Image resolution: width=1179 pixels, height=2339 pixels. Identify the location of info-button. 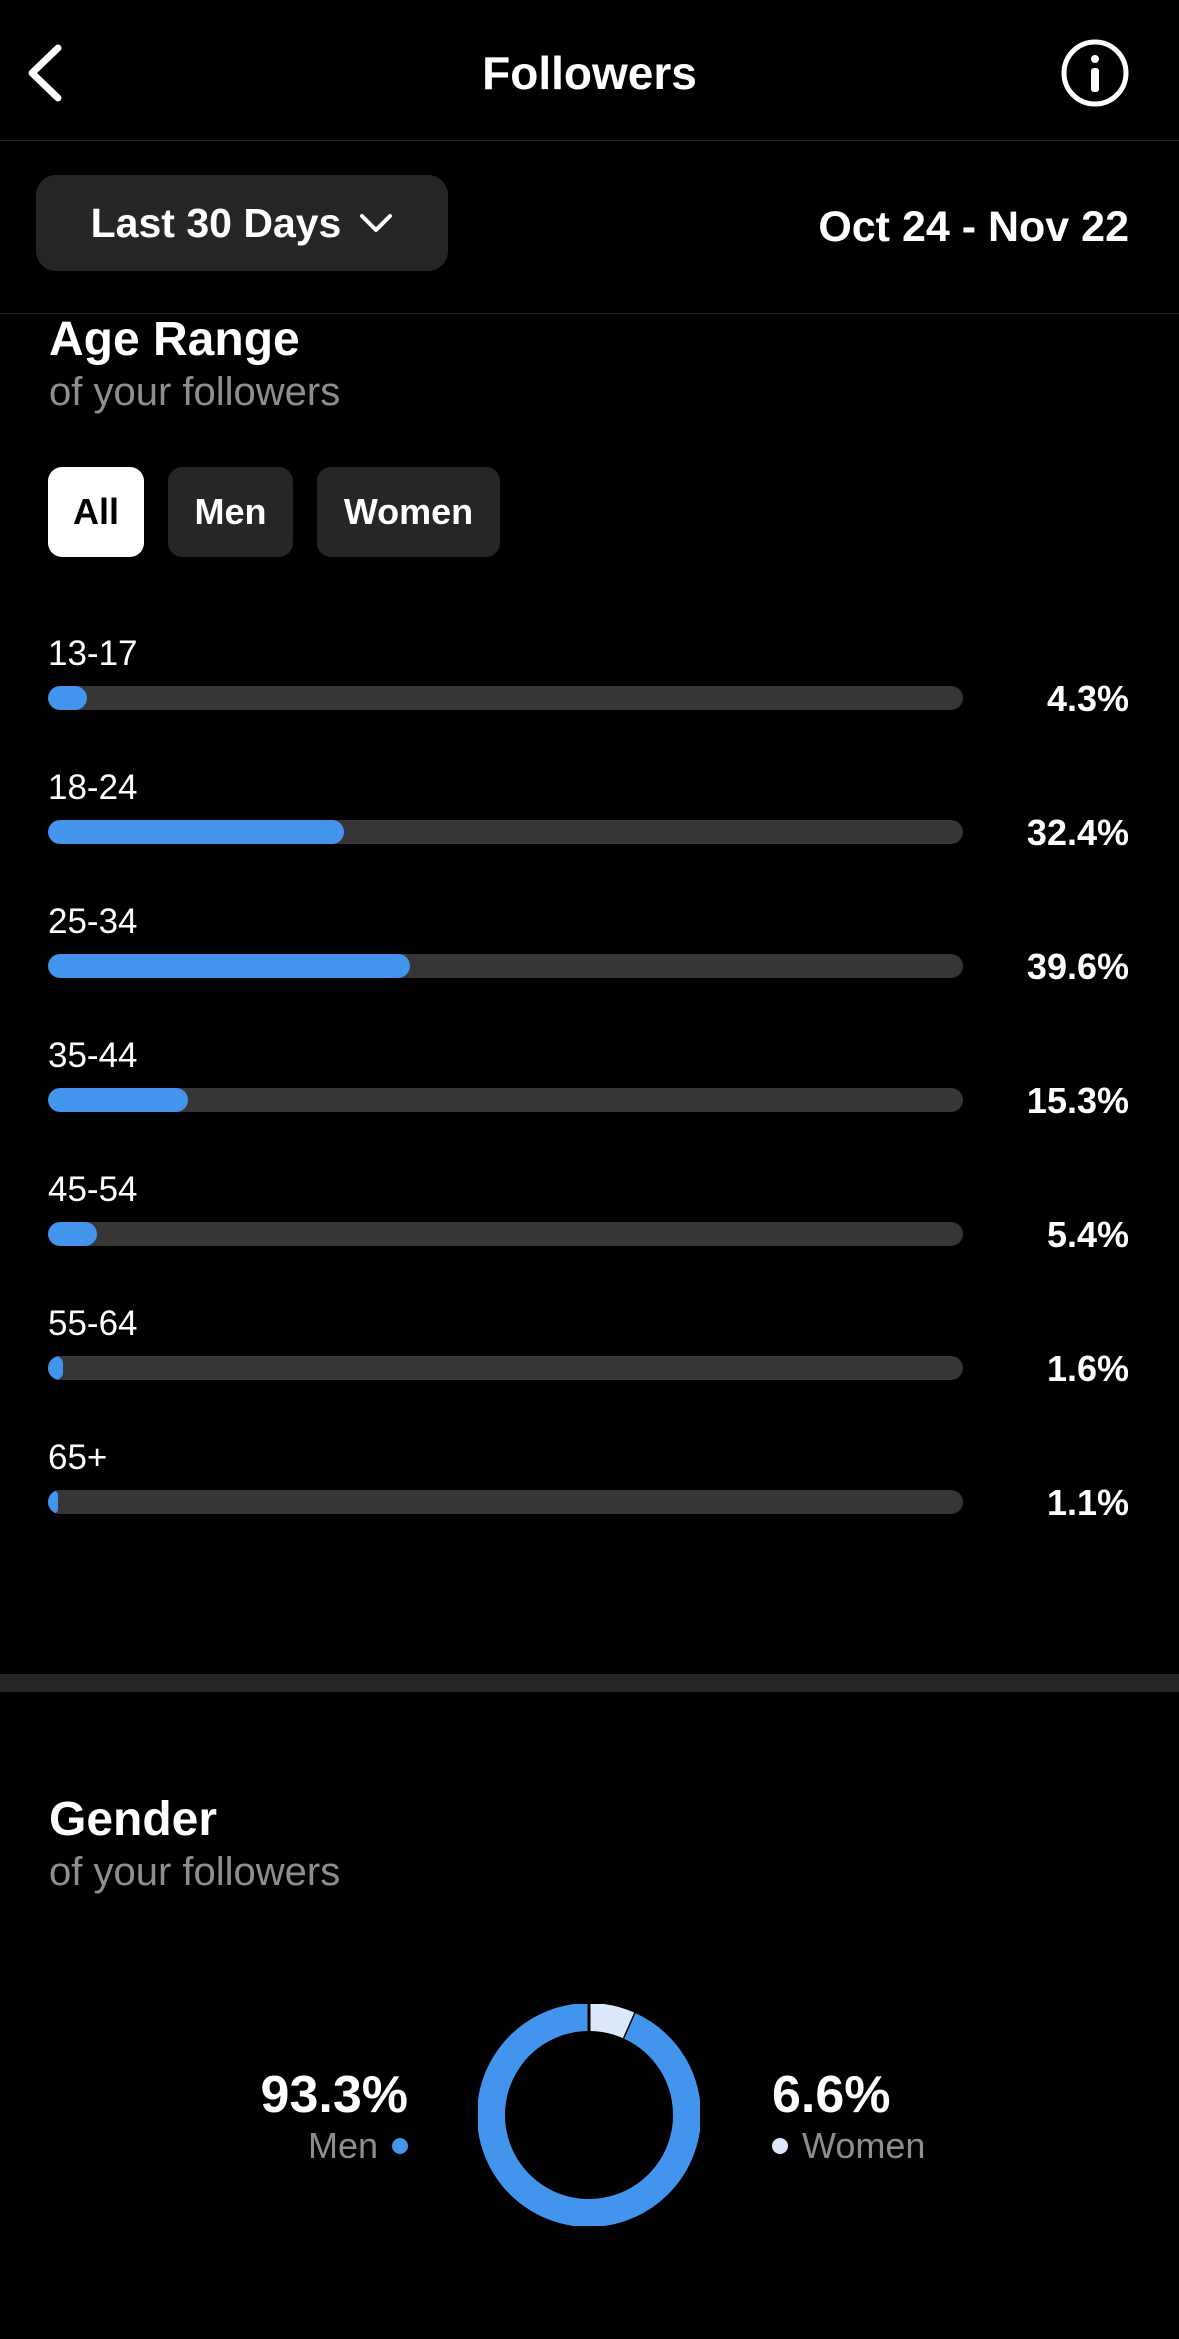
(1095, 73).